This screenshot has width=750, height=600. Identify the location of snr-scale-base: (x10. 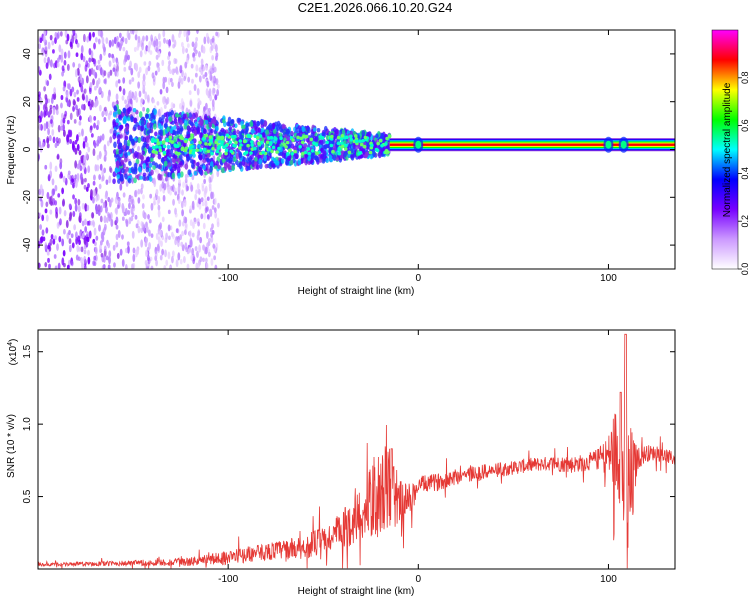
(13, 355).